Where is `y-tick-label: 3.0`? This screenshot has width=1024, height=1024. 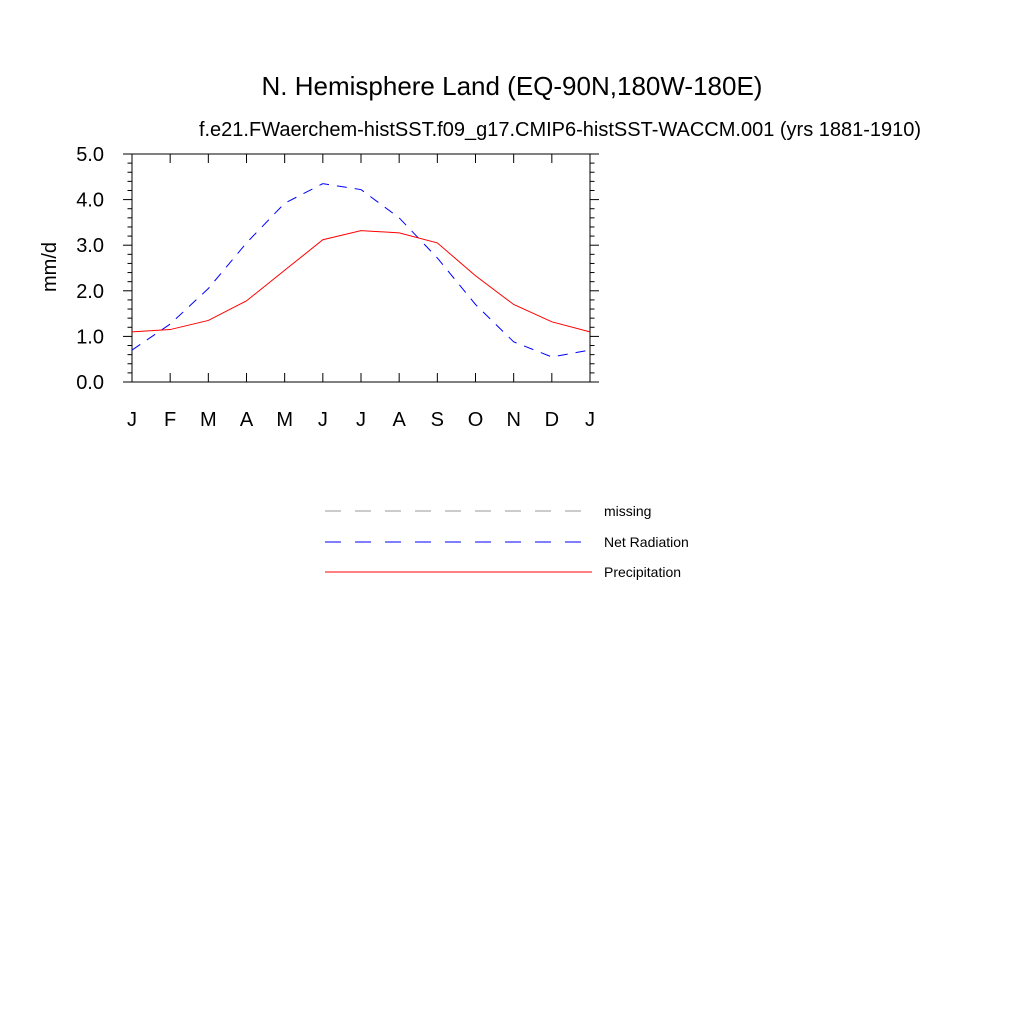
y-tick-label: 3.0 is located at coordinates (90, 246).